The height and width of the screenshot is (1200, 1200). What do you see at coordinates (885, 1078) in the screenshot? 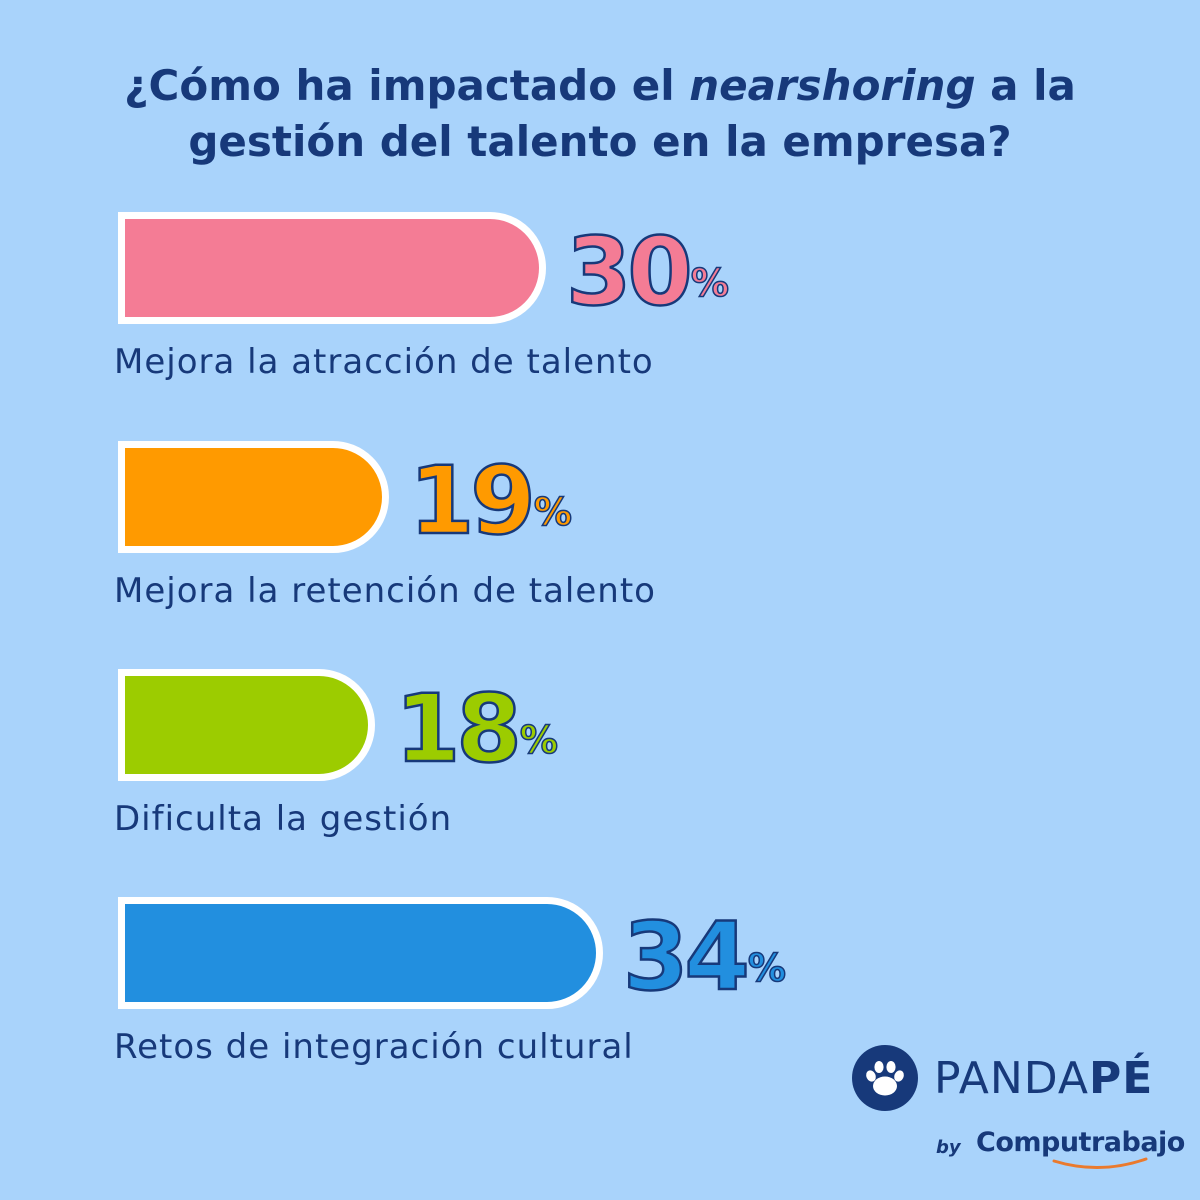
I see `paw-icon` at bounding box center [885, 1078].